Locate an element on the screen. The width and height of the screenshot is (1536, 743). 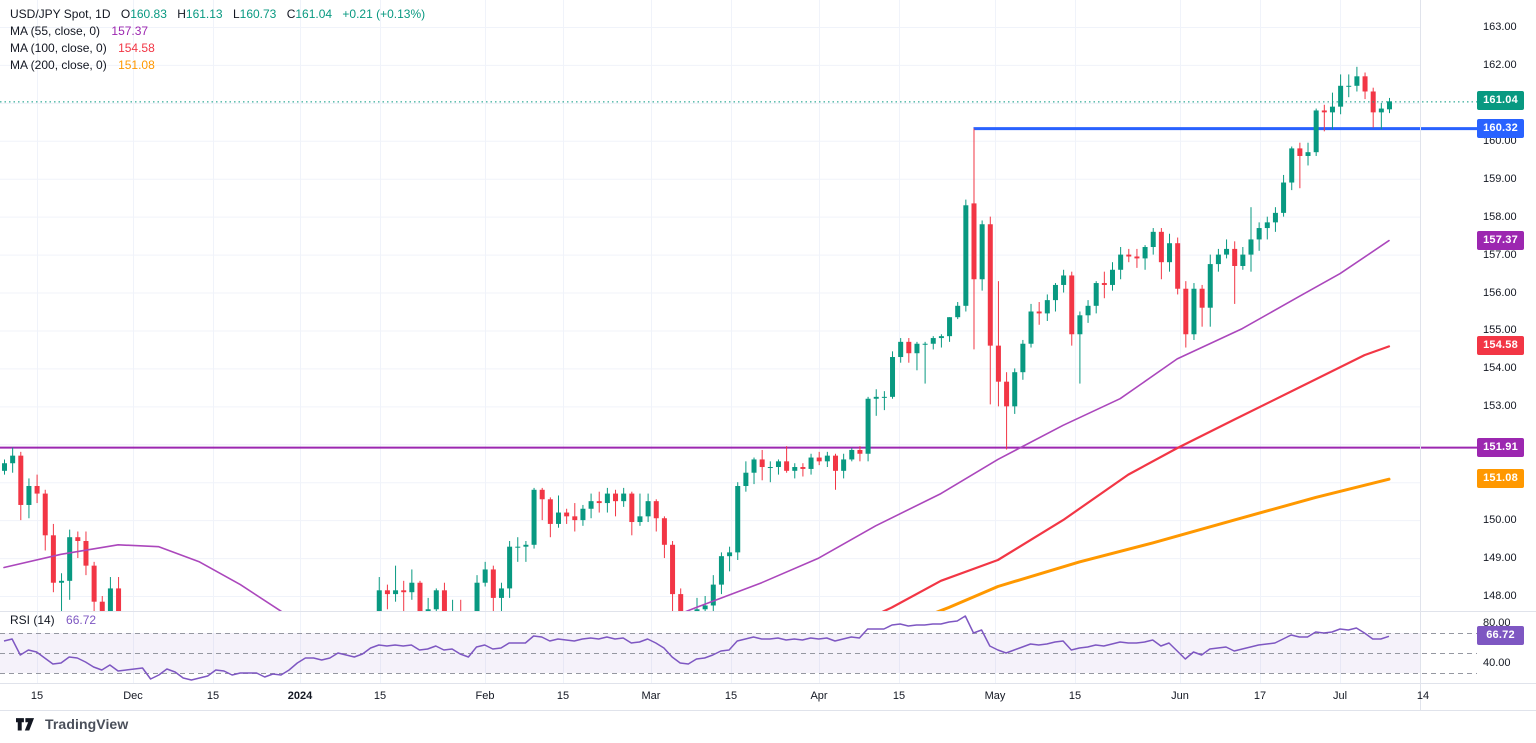
ma100-legend-row: MA (100, close, 0) 154.58 is located at coordinates (217, 48).